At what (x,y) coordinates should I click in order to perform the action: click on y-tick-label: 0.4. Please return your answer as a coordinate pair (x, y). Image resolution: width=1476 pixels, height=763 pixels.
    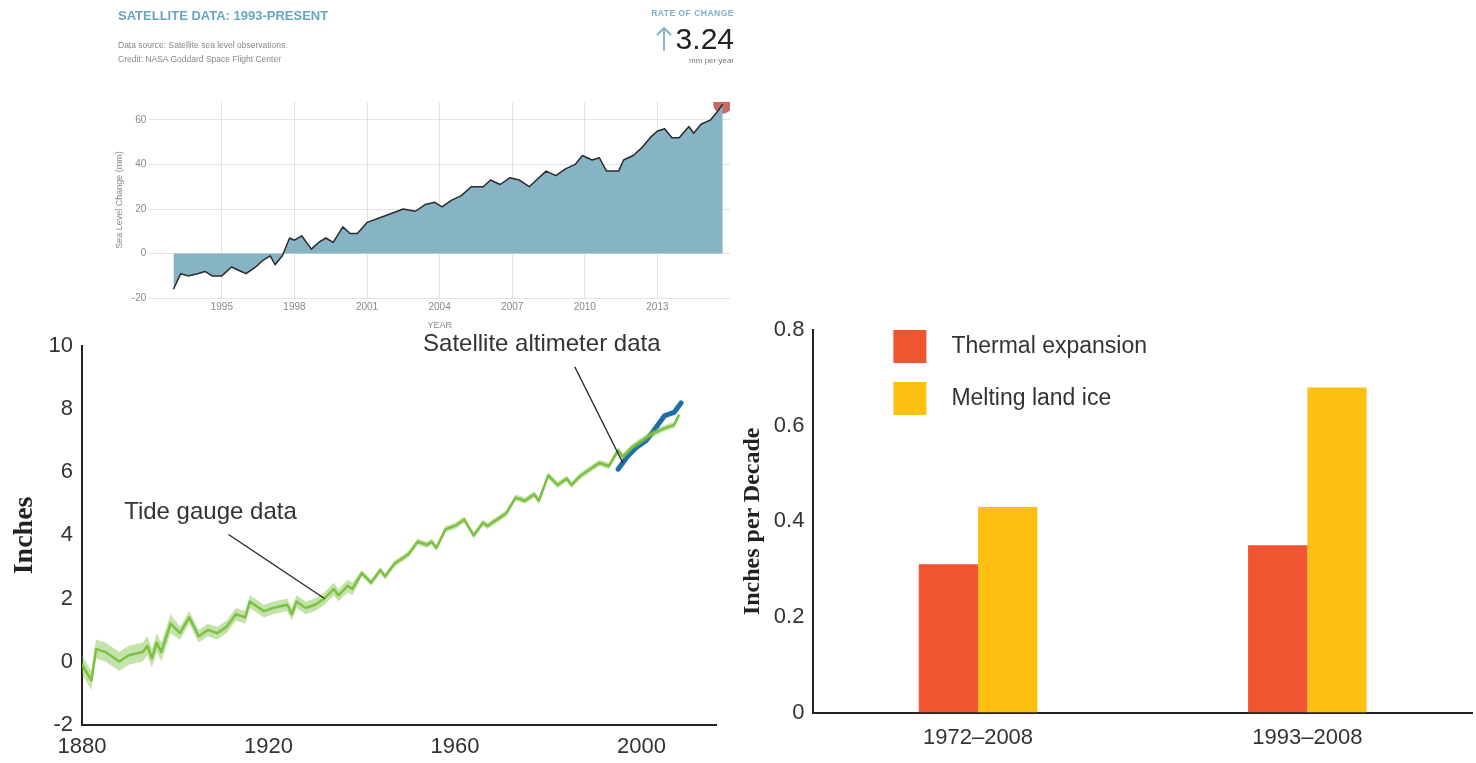
    Looking at the image, I should click on (789, 520).